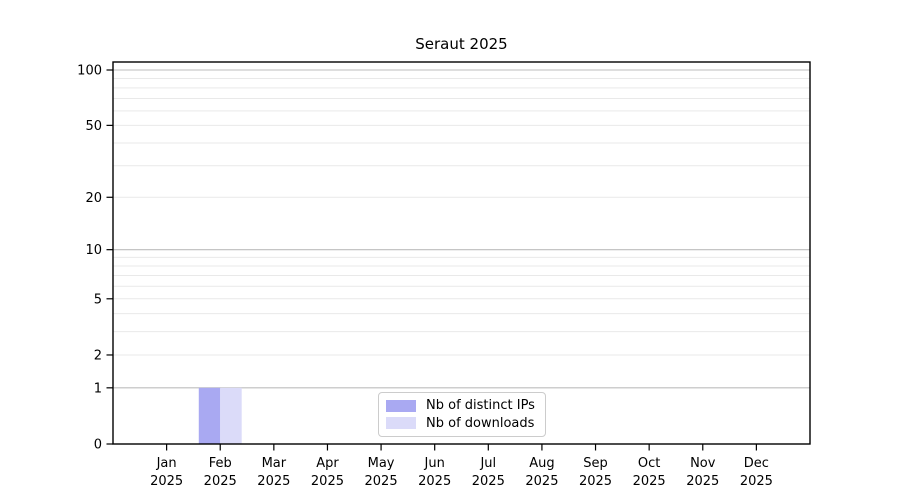  Describe the element at coordinates (93, 198) in the screenshot. I see `y-tick-label: 20` at that location.